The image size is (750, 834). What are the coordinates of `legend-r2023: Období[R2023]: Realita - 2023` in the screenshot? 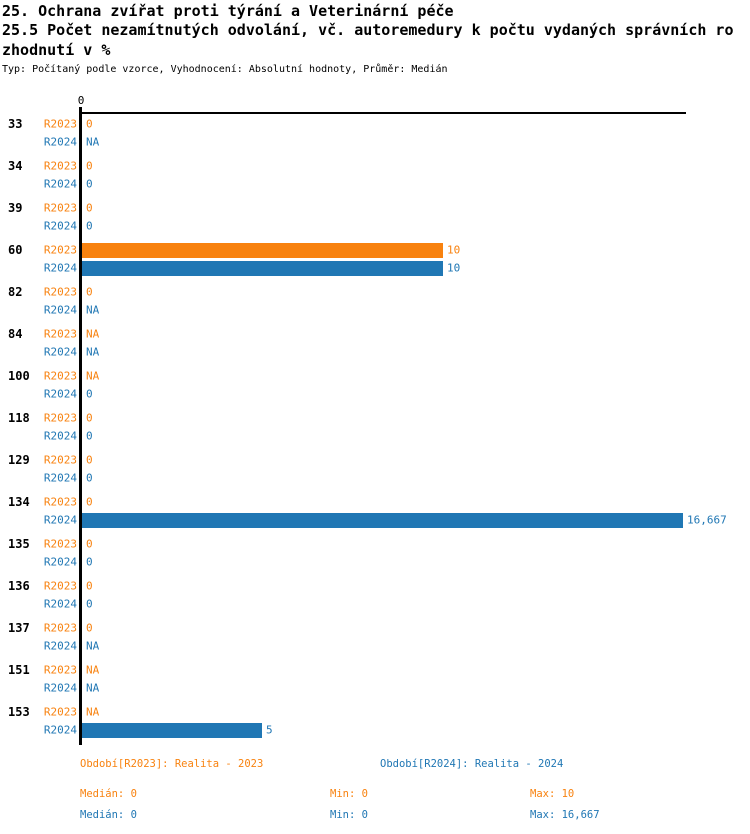 It's located at (172, 764).